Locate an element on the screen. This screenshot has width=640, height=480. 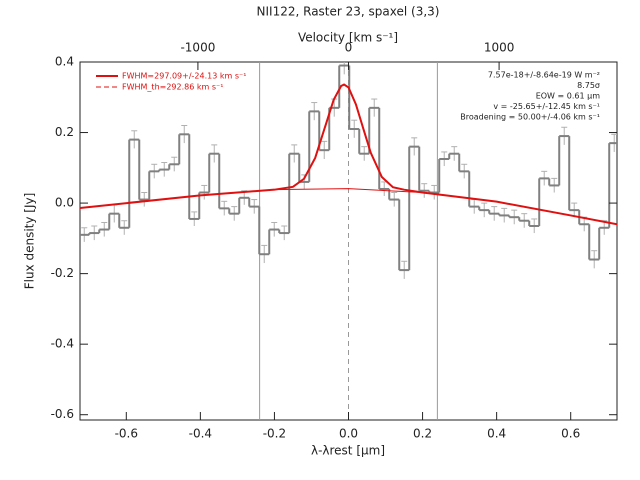
x2-tick-label: 1000 is located at coordinates (499, 48).